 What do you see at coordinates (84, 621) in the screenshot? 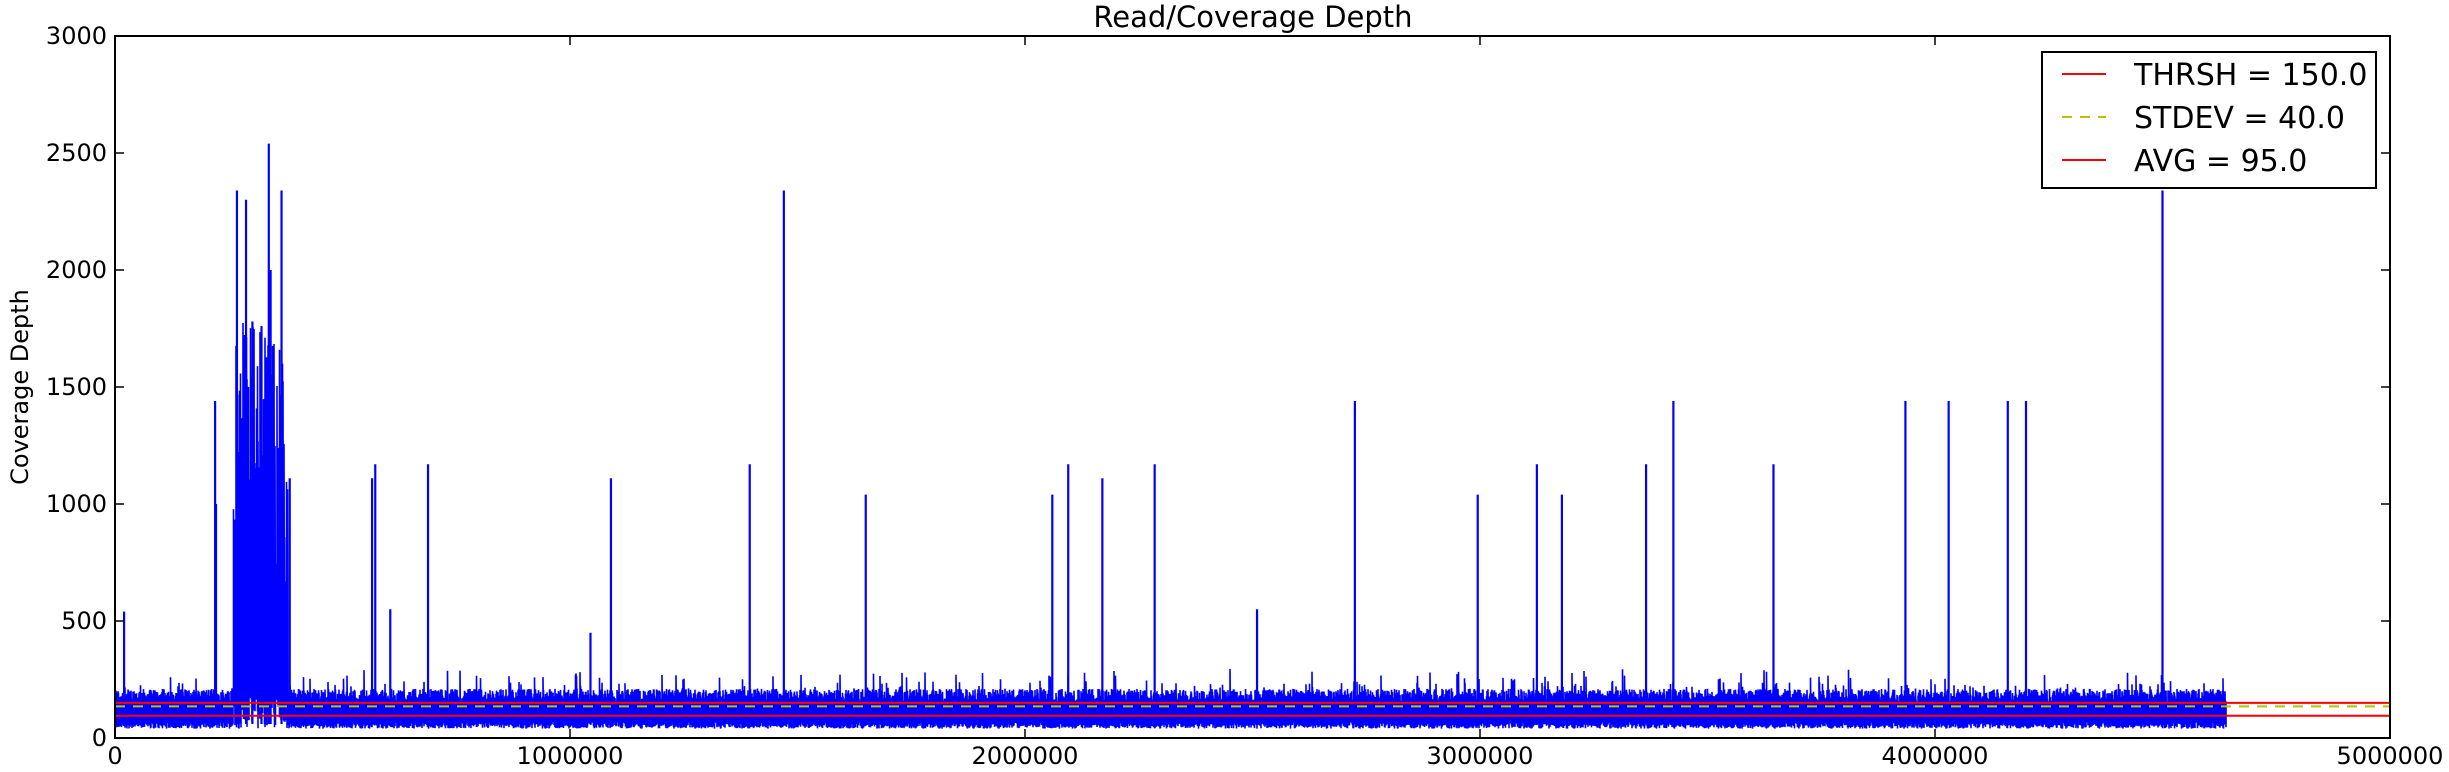
I see `y-tick-label: 500` at bounding box center [84, 621].